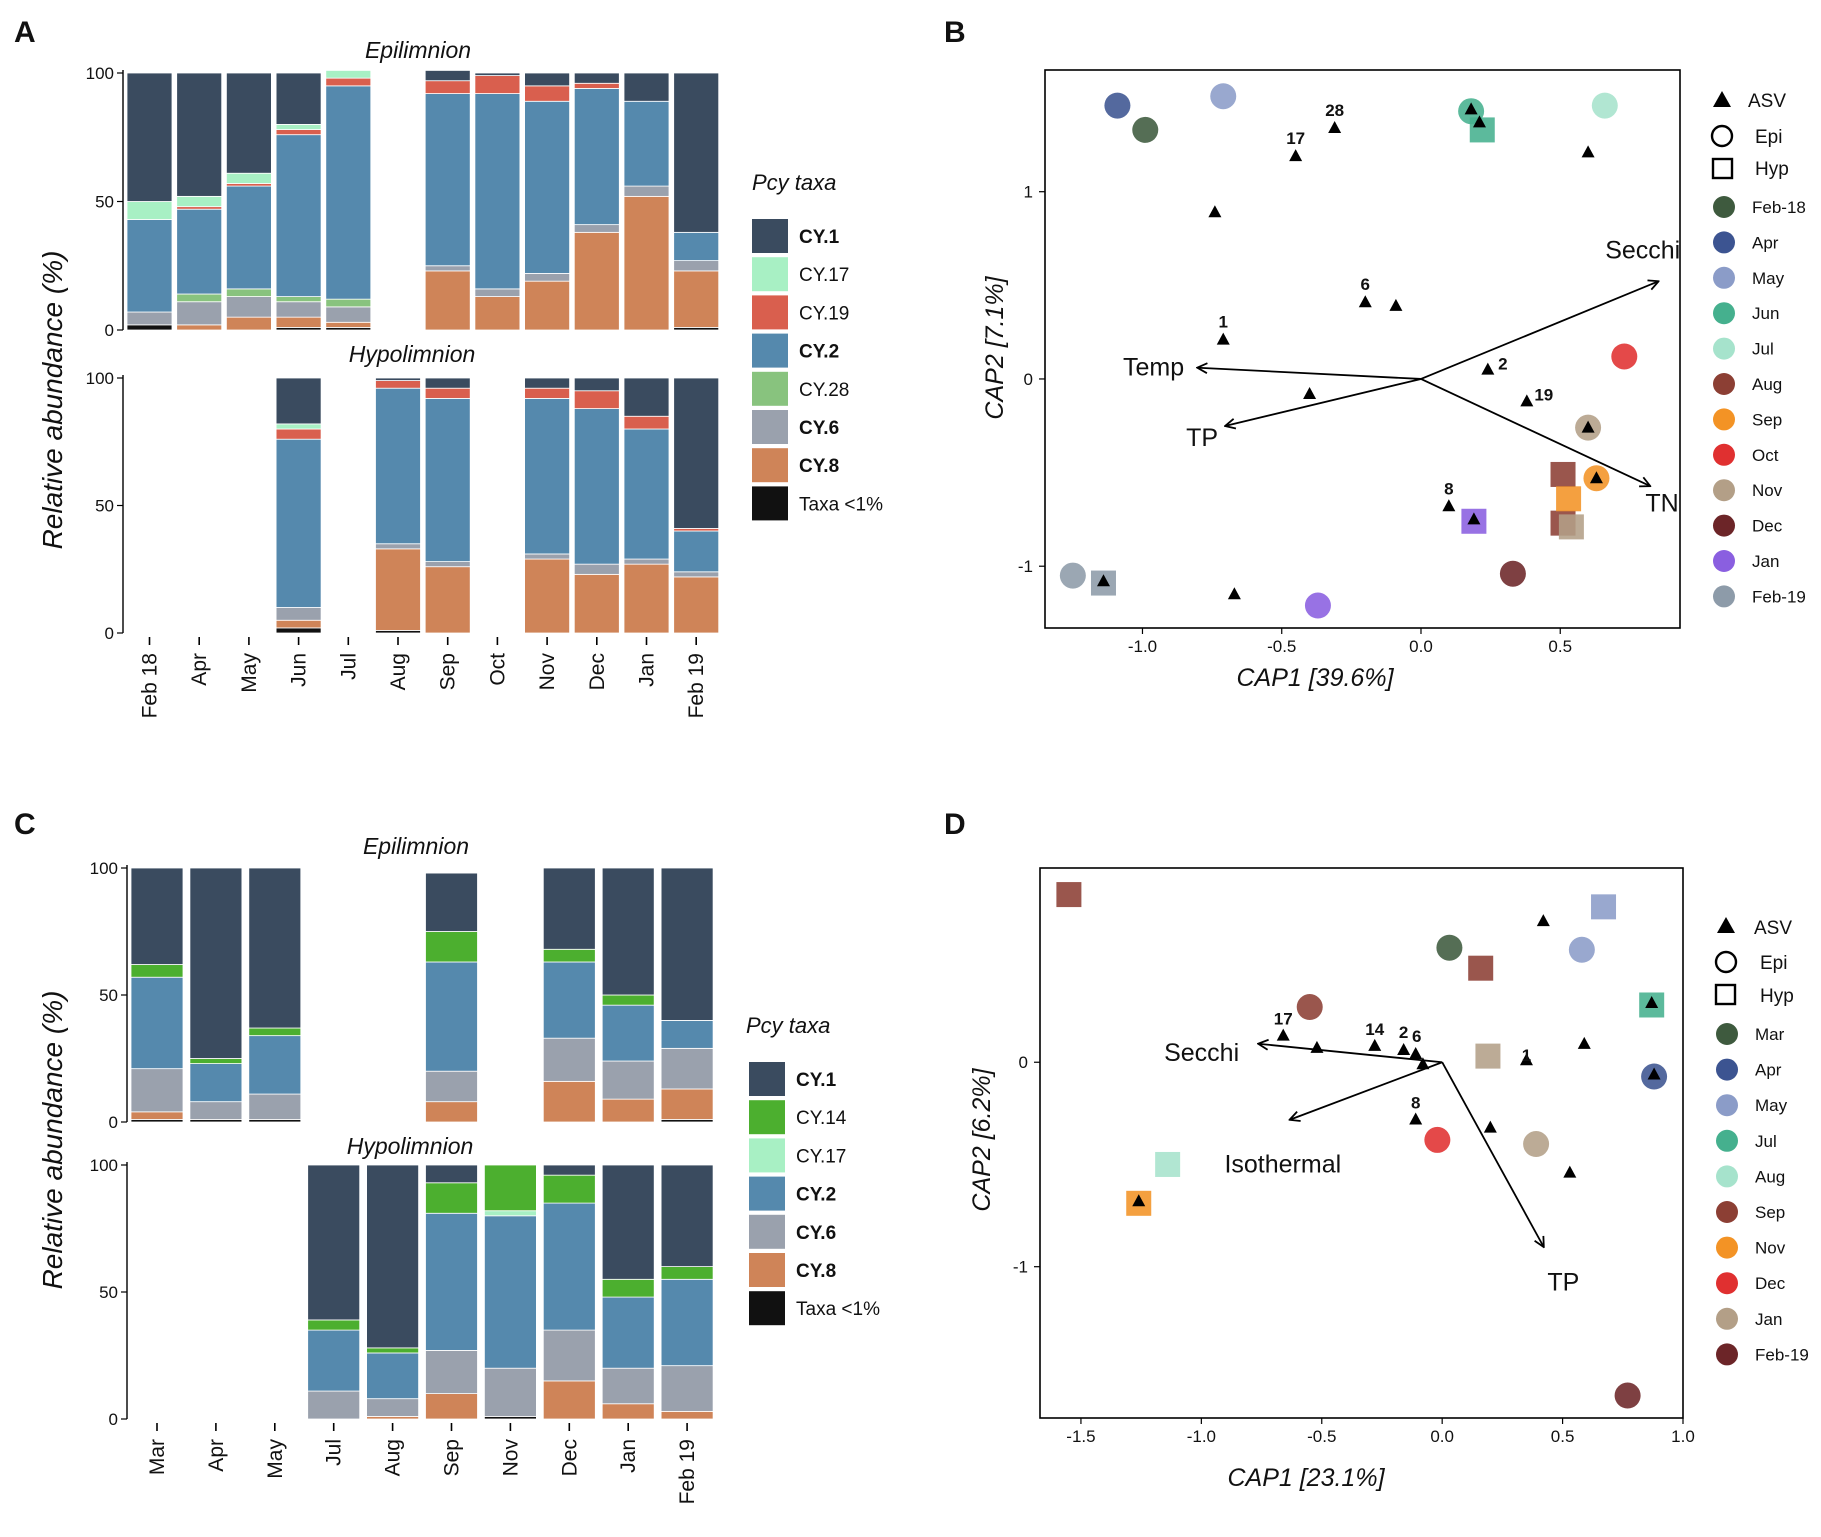  I want to click on asv-label: 1, so click(1526, 1055).